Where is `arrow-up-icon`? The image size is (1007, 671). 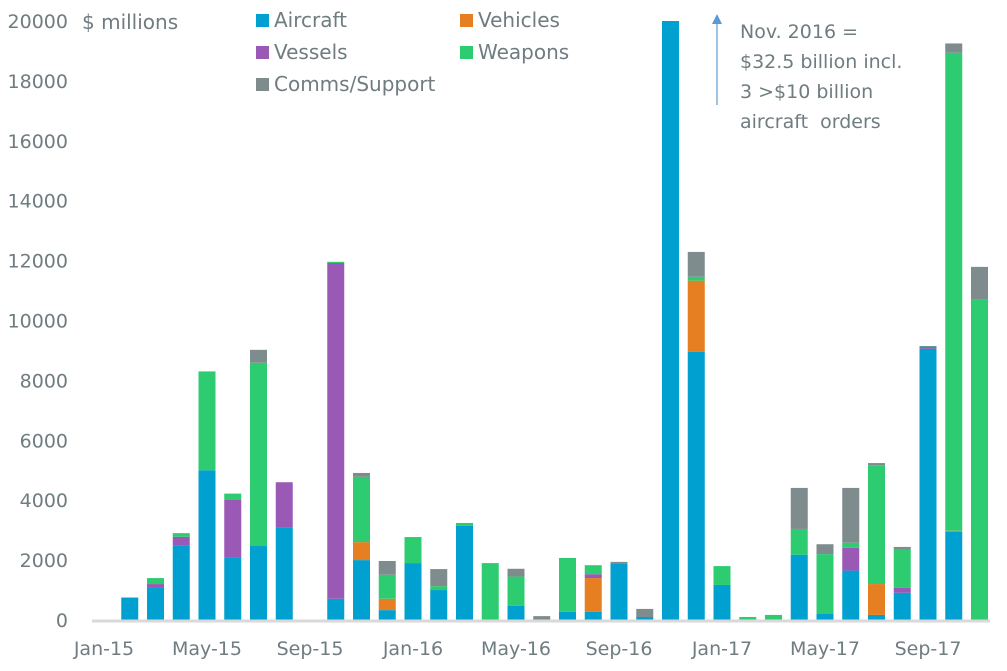 arrow-up-icon is located at coordinates (717, 19).